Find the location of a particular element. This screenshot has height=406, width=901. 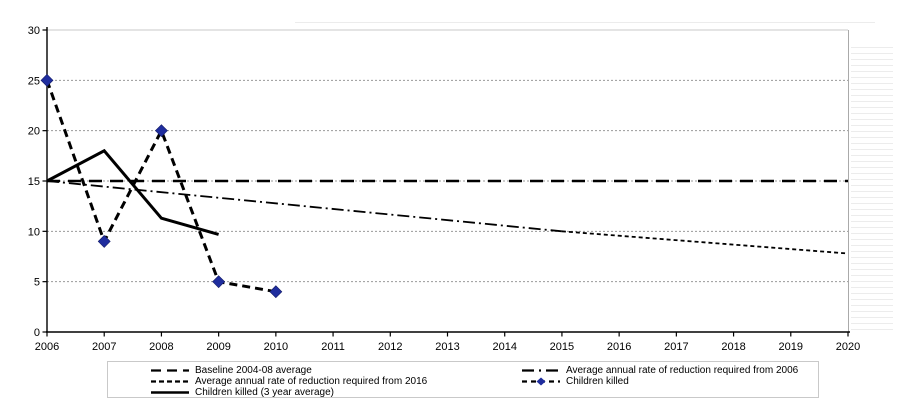

x-tick-label: 2016 is located at coordinates (619, 347).